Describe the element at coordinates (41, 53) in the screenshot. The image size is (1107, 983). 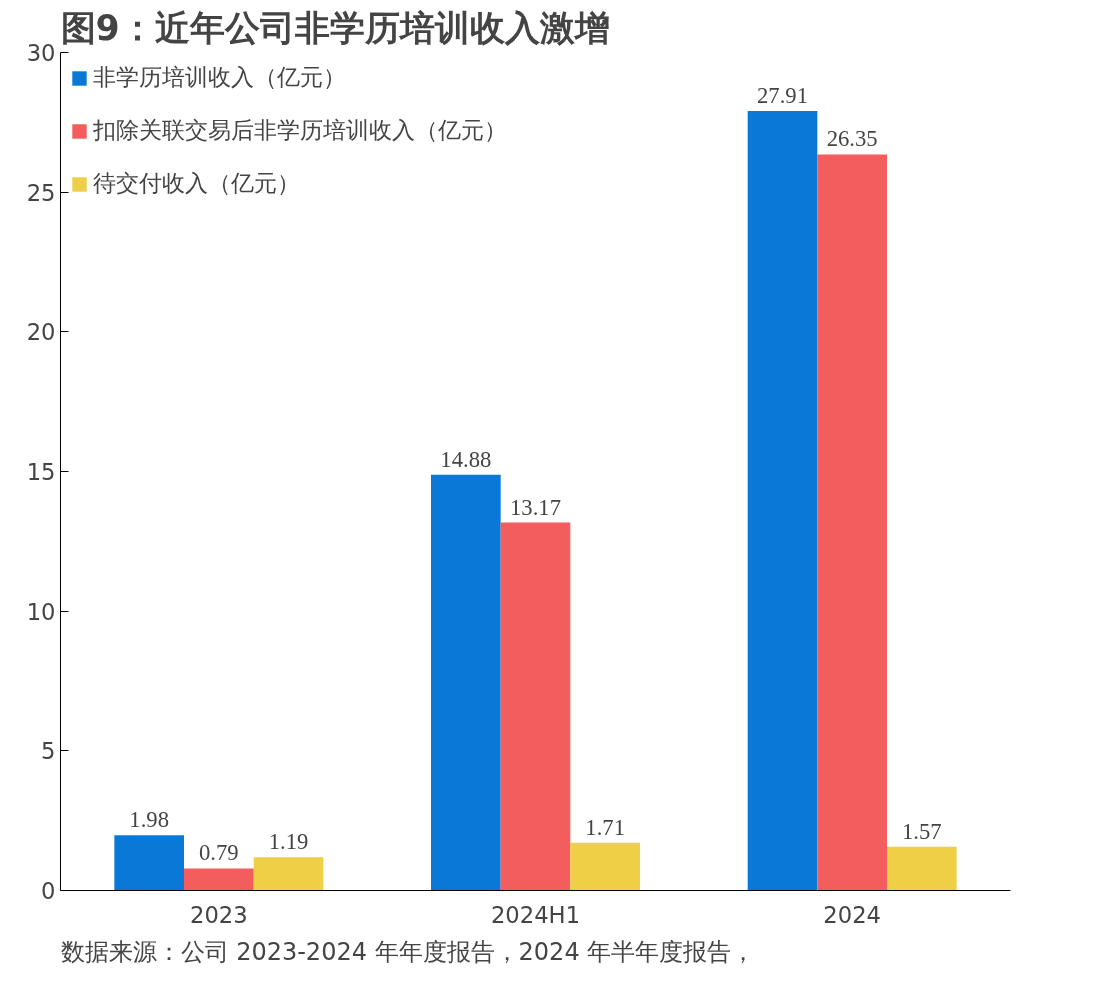
I see `y-tick-label: 30` at that location.